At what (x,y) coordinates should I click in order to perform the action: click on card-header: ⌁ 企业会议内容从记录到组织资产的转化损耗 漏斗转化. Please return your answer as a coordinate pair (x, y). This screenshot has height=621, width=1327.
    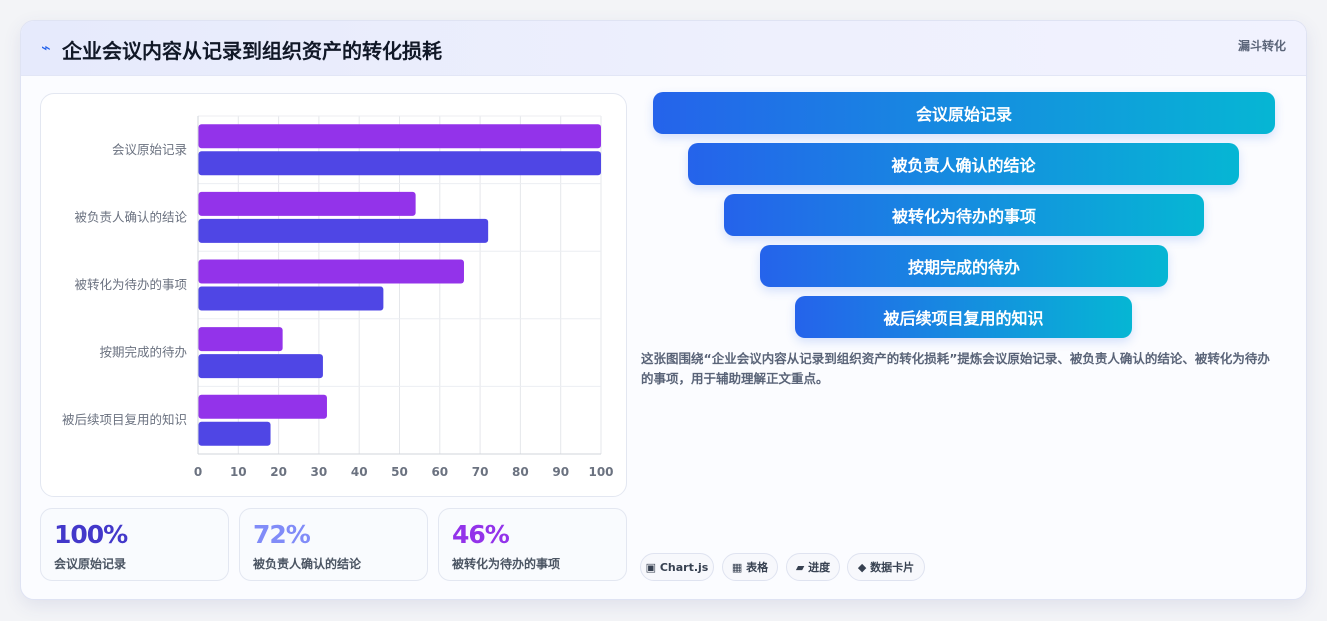
    Looking at the image, I should click on (663, 48).